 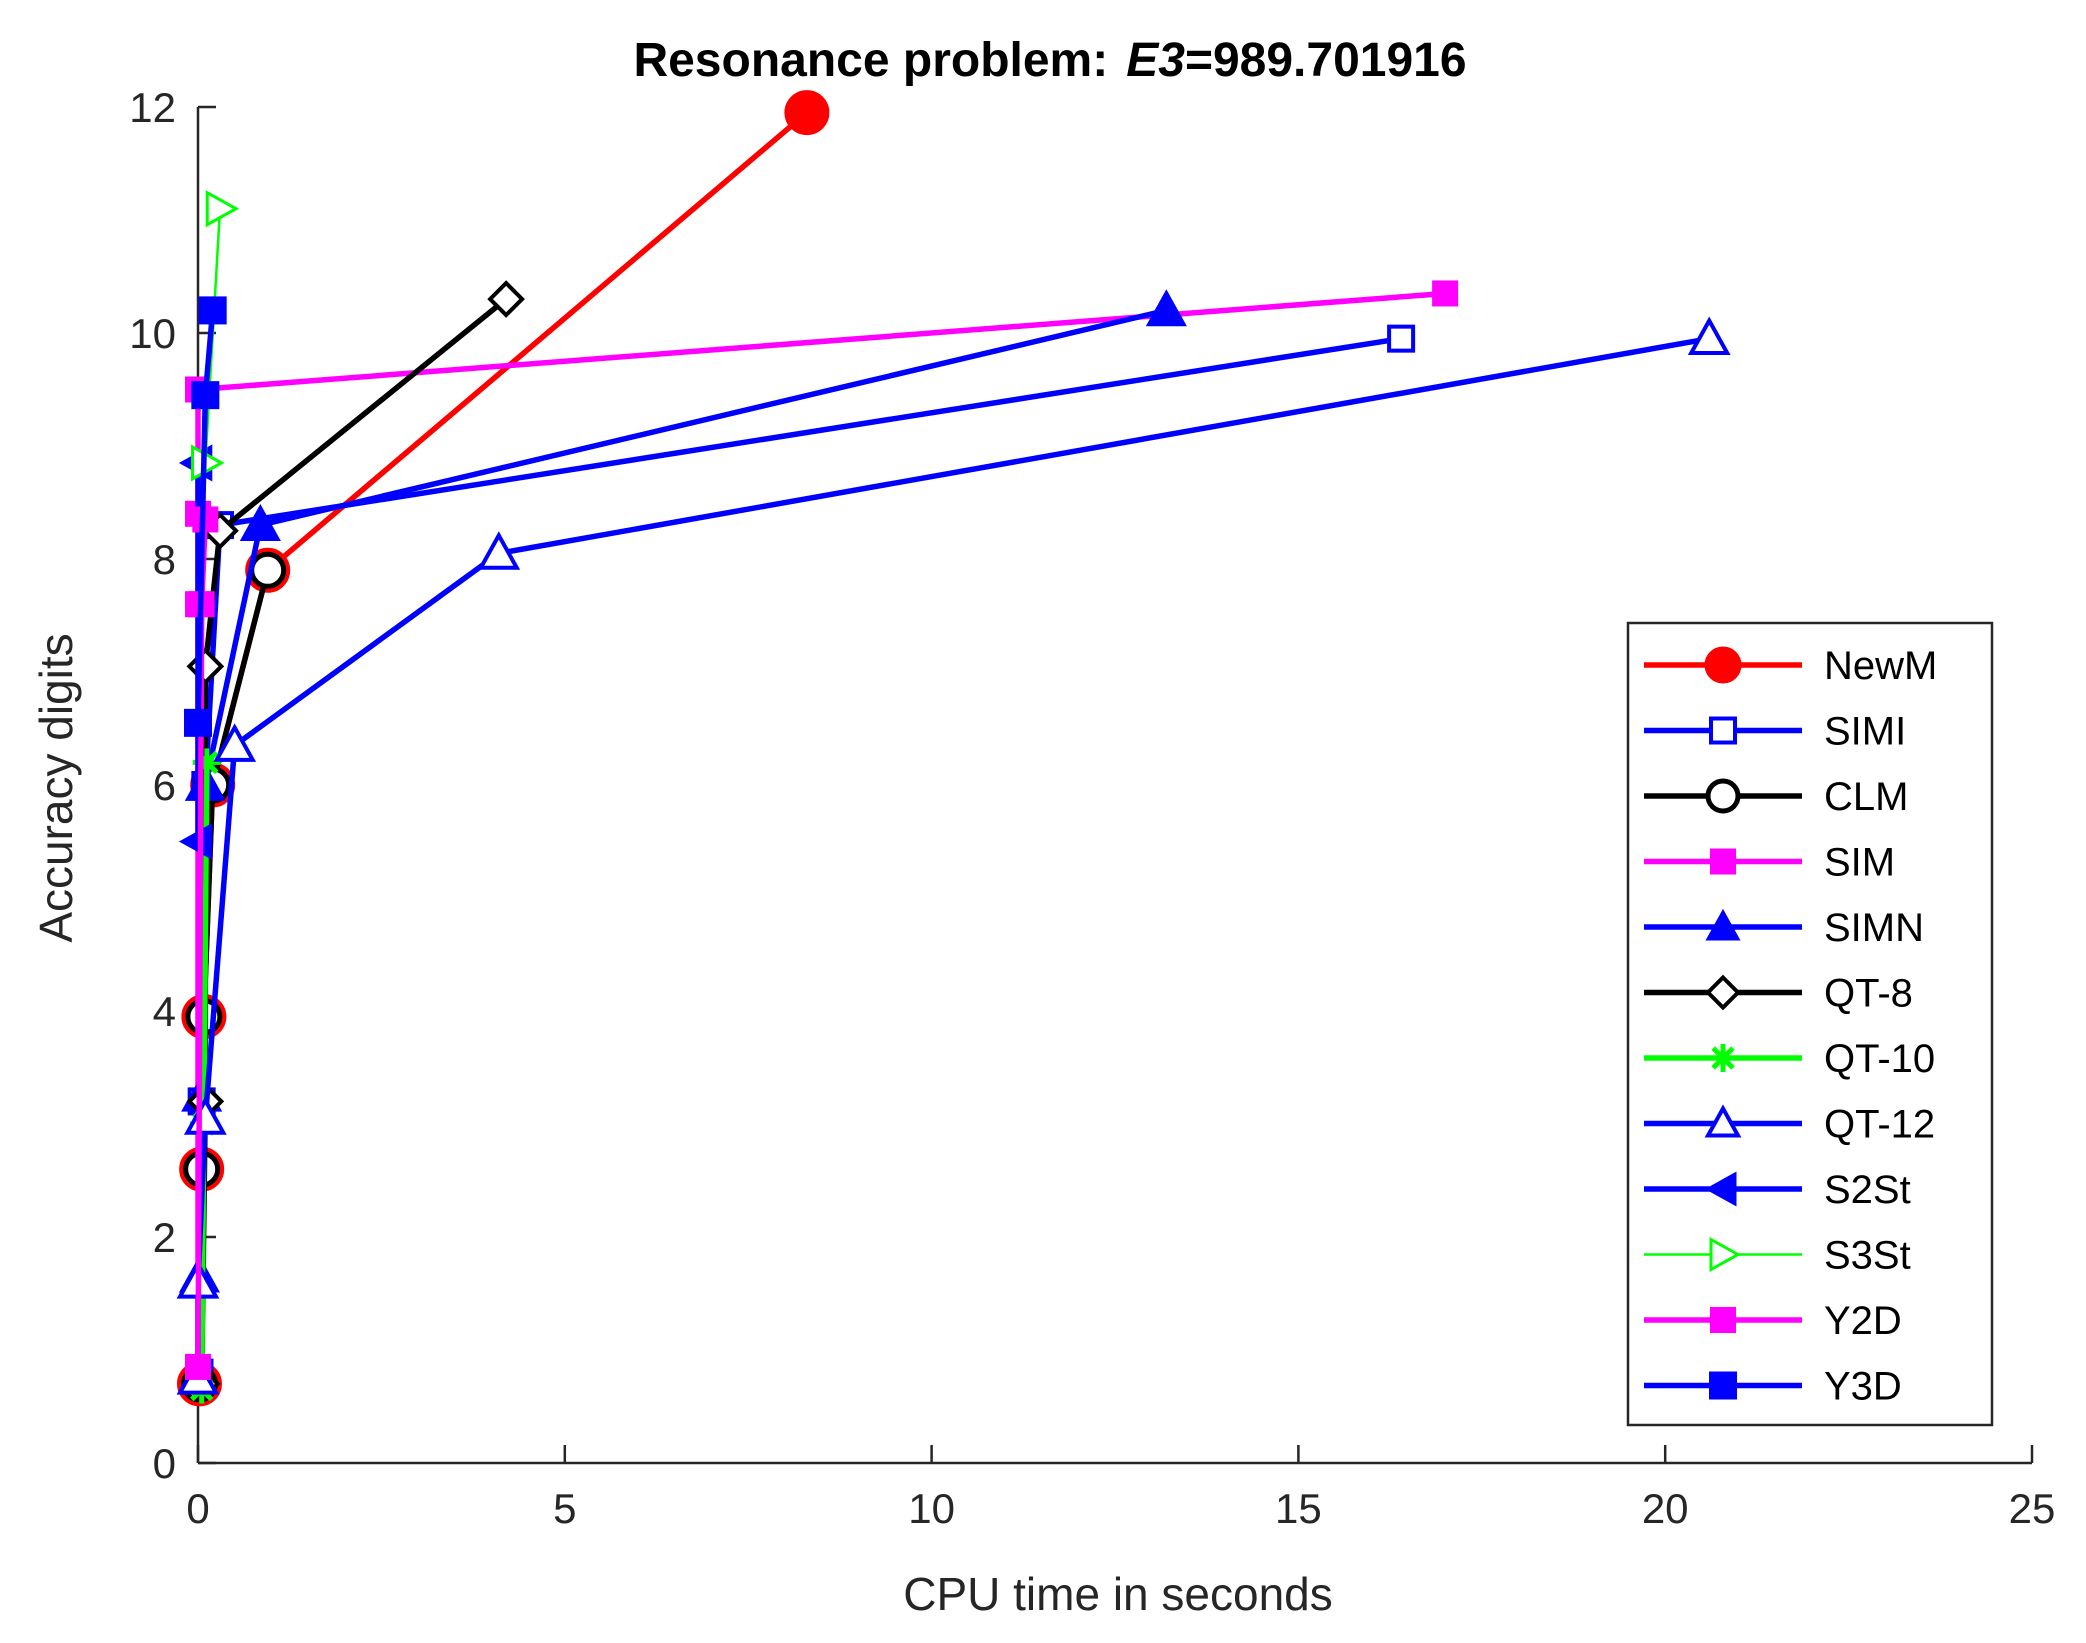 What do you see at coordinates (1445, 293) in the screenshot?
I see `data-point-sim` at bounding box center [1445, 293].